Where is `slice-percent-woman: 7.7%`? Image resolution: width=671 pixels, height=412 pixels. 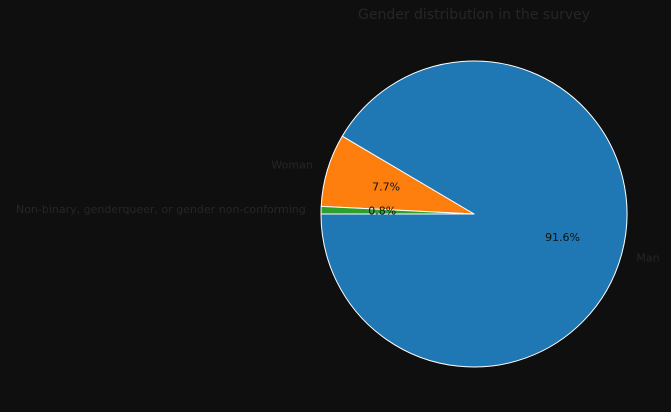 slice-percent-woman: 7.7% is located at coordinates (386, 187).